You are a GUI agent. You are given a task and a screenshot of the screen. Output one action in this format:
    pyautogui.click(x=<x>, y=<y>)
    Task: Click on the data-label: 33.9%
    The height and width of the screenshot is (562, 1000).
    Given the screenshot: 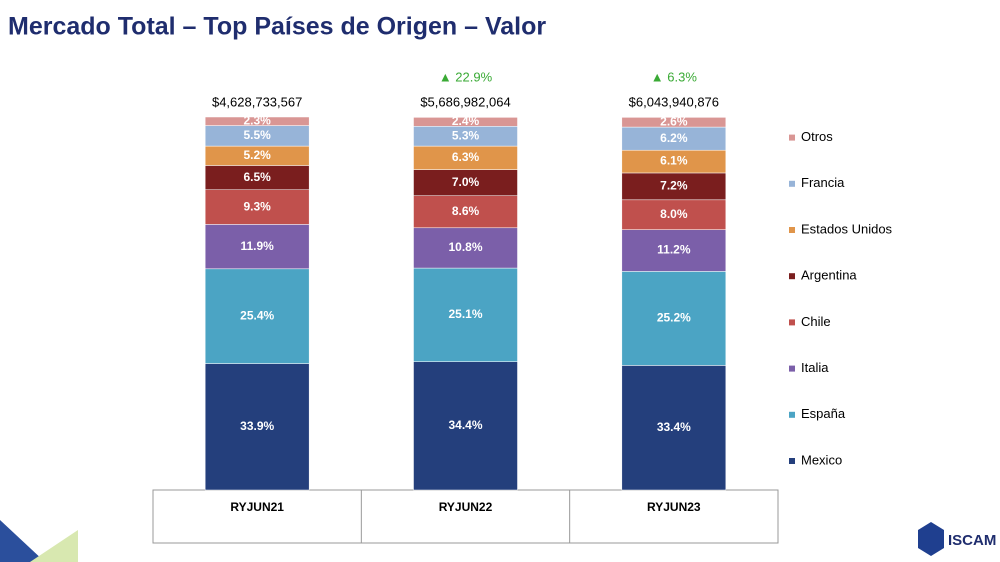 What is the action you would take?
    pyautogui.click(x=257, y=426)
    